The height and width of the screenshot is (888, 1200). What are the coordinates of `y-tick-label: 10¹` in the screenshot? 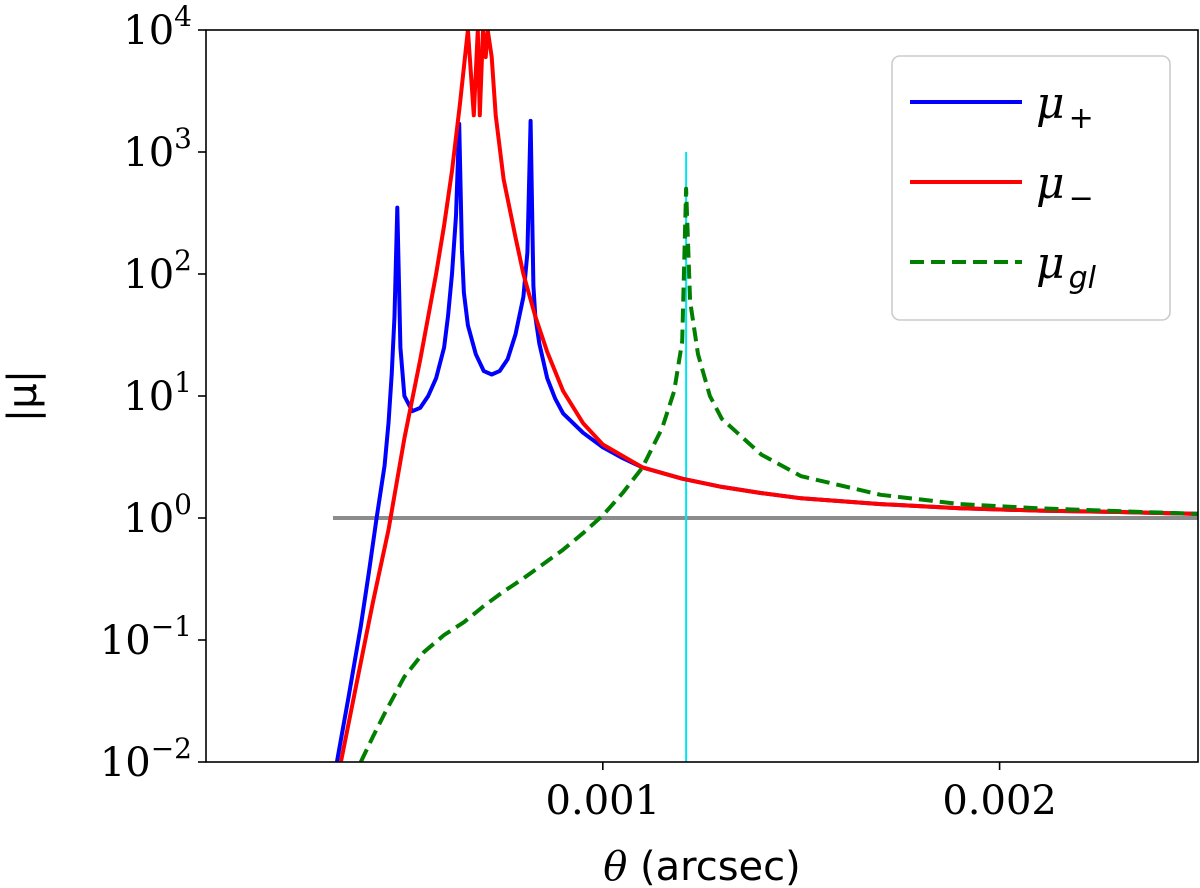 It's located at (157, 393).